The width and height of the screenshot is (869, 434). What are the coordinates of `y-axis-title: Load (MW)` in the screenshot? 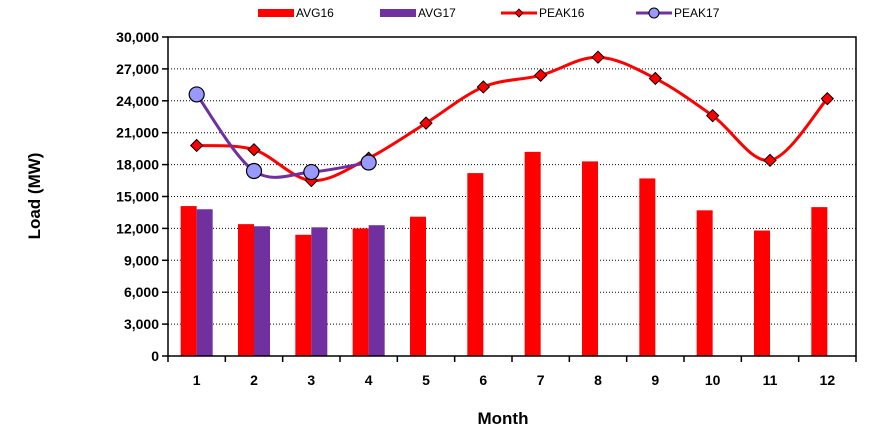 It's located at (34, 196).